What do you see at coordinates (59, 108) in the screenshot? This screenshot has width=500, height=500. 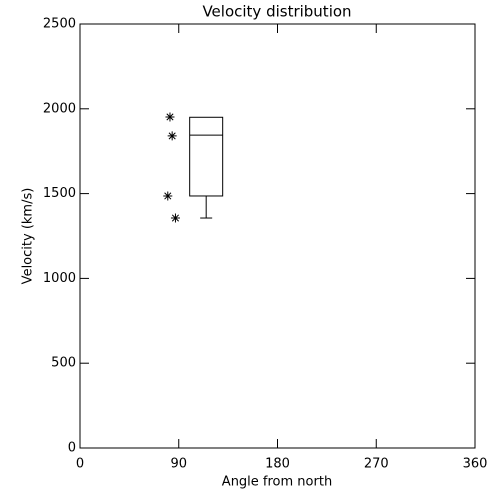 I see `y-tick-label: 2000` at bounding box center [59, 108].